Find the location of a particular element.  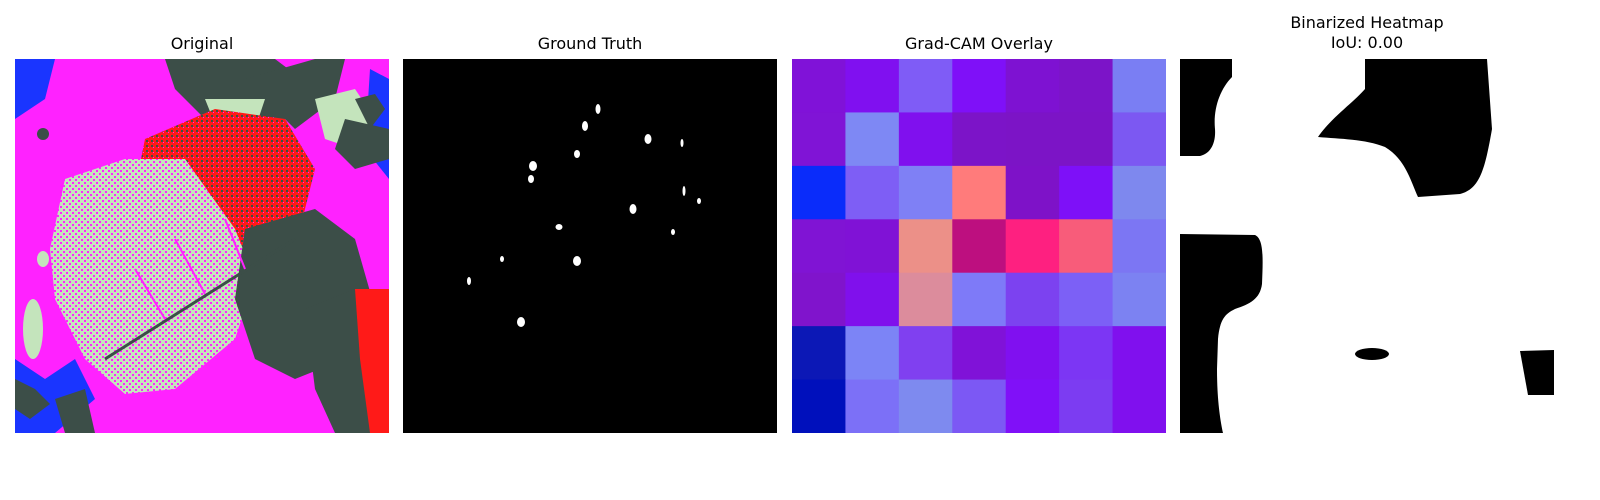

iou-label: IoU: 0.00 is located at coordinates (1367, 42).